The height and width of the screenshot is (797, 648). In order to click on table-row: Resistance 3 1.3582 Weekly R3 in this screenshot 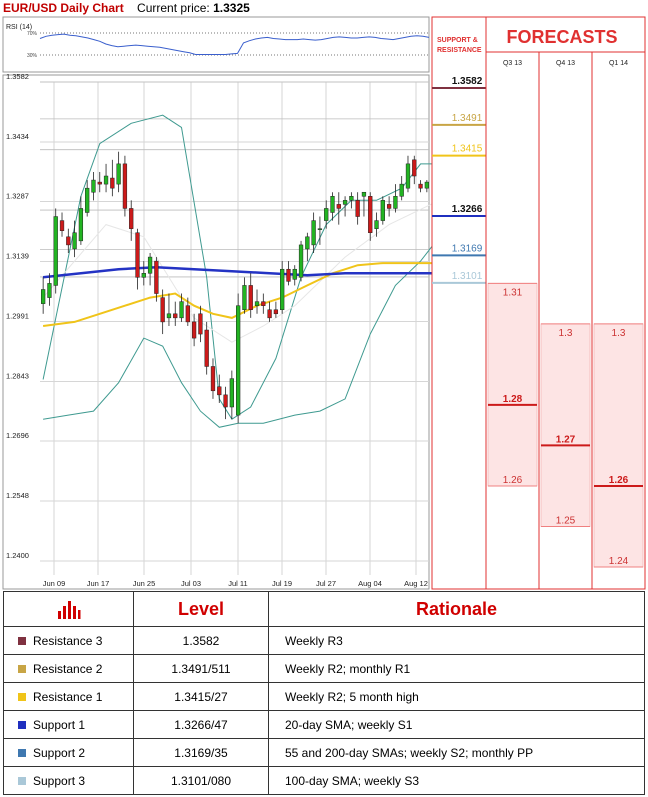, I will do `click(324, 640)`.